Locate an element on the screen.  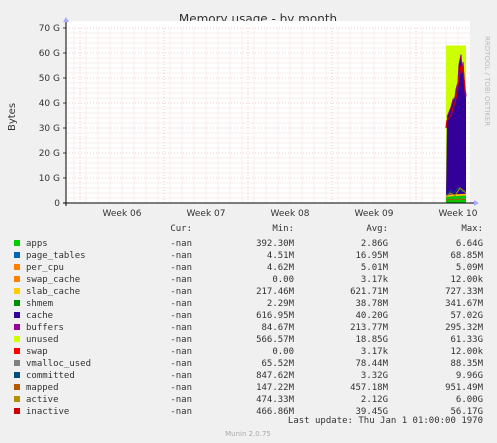
legend-avg-committed: 3.32G is located at coordinates (374, 376).